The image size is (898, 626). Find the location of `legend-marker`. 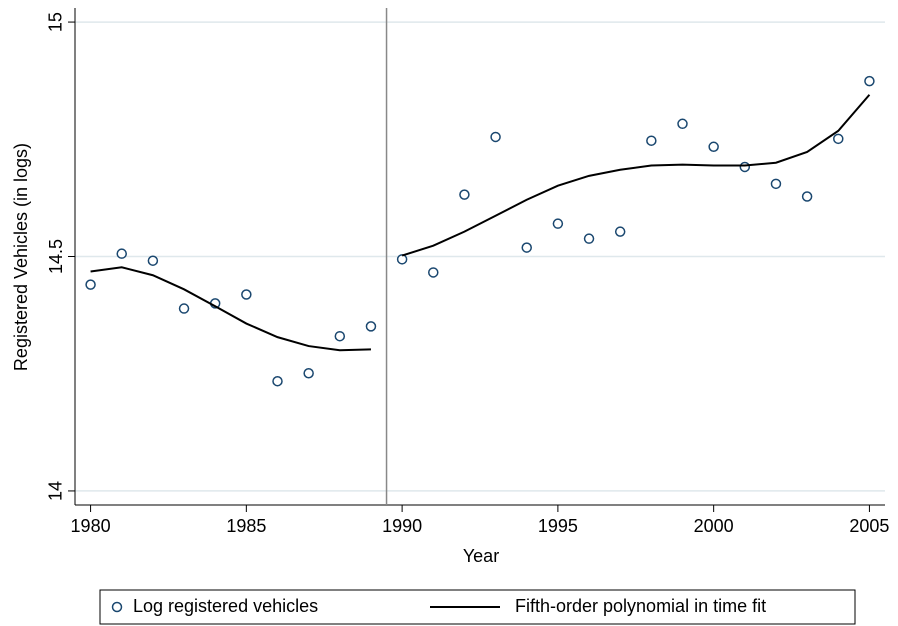

legend-marker is located at coordinates (117, 607).